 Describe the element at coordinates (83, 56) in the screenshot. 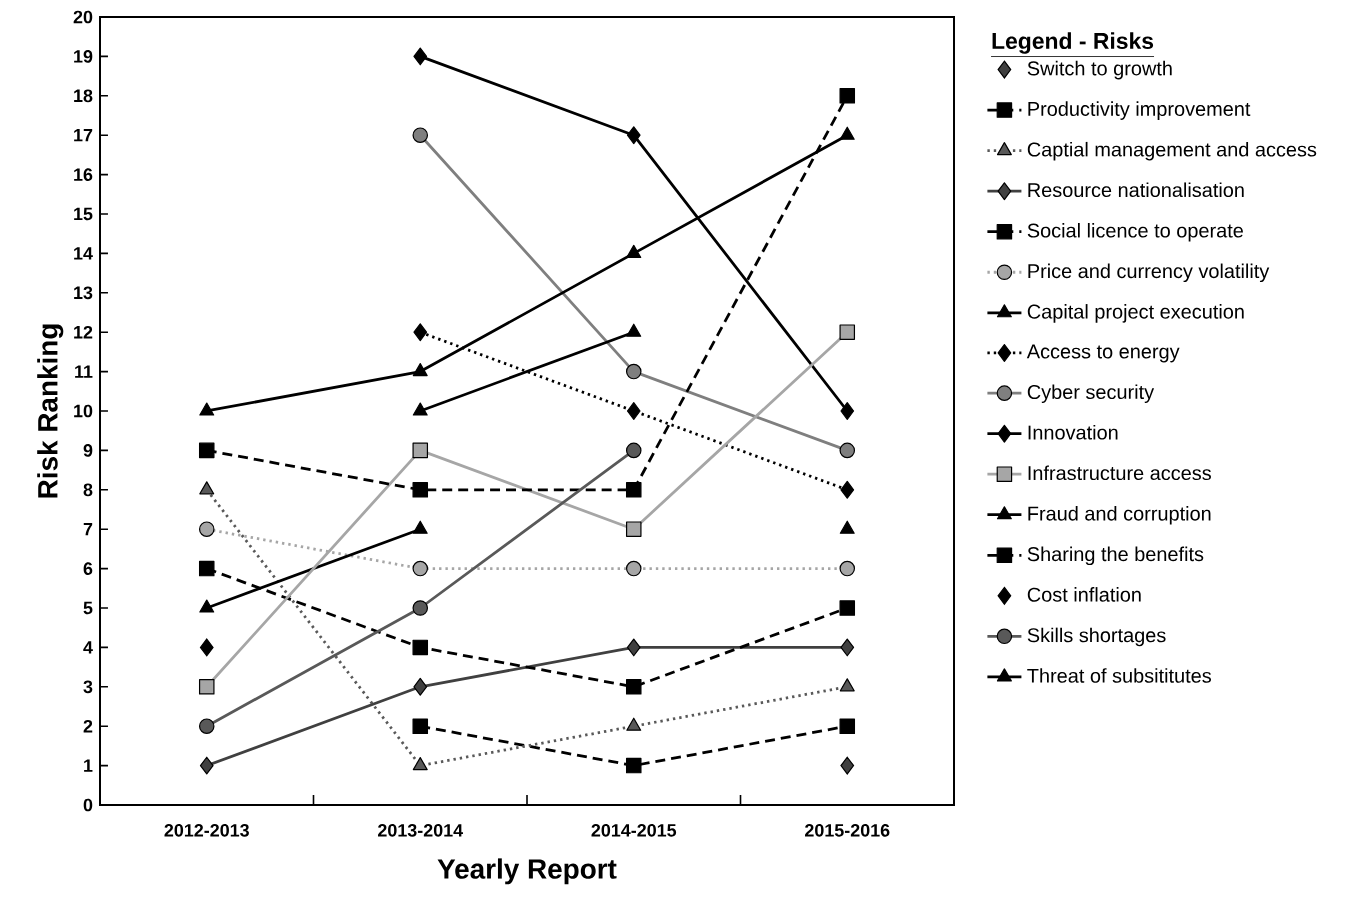

I see `y-tick-label: 19` at that location.